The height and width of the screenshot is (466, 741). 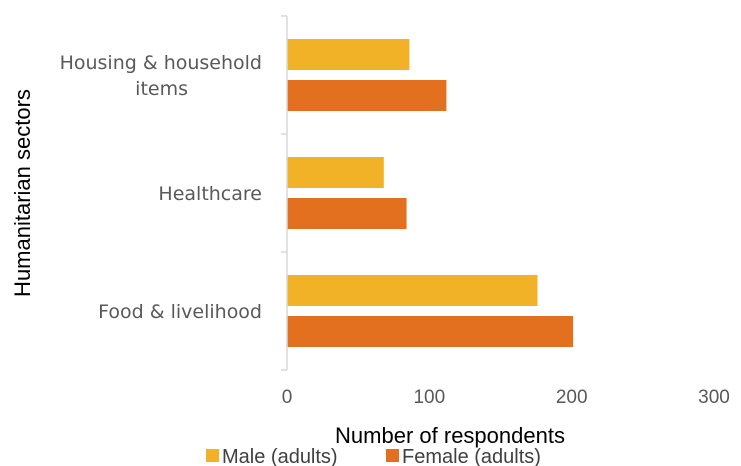 I want to click on x-tick-label: 300, so click(x=714, y=397).